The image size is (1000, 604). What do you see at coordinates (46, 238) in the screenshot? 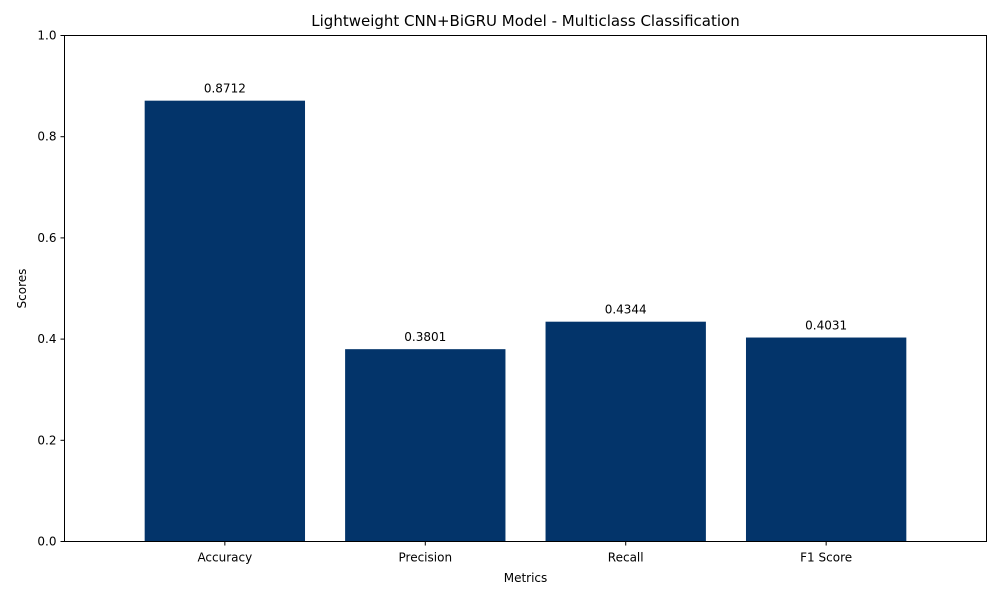
I see `y-tick-label: 0.6` at bounding box center [46, 238].